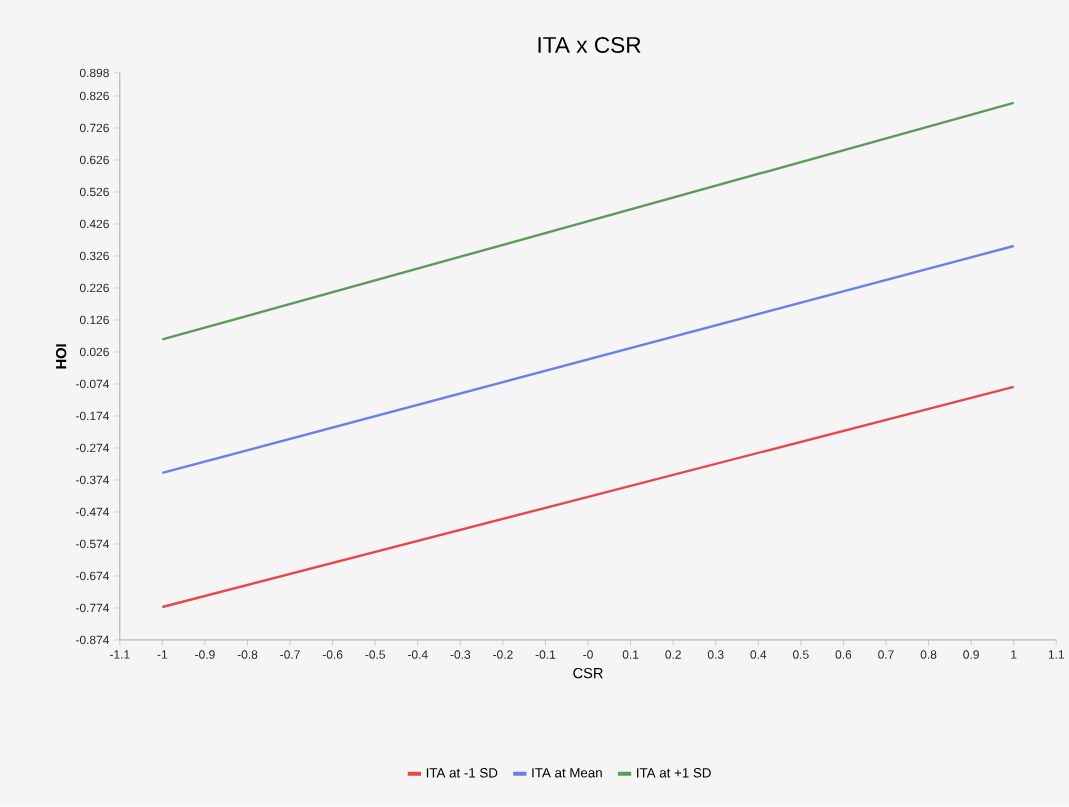 This screenshot has height=807, width=1069. Describe the element at coordinates (94, 288) in the screenshot. I see `y-tick-label: 0.226` at that location.